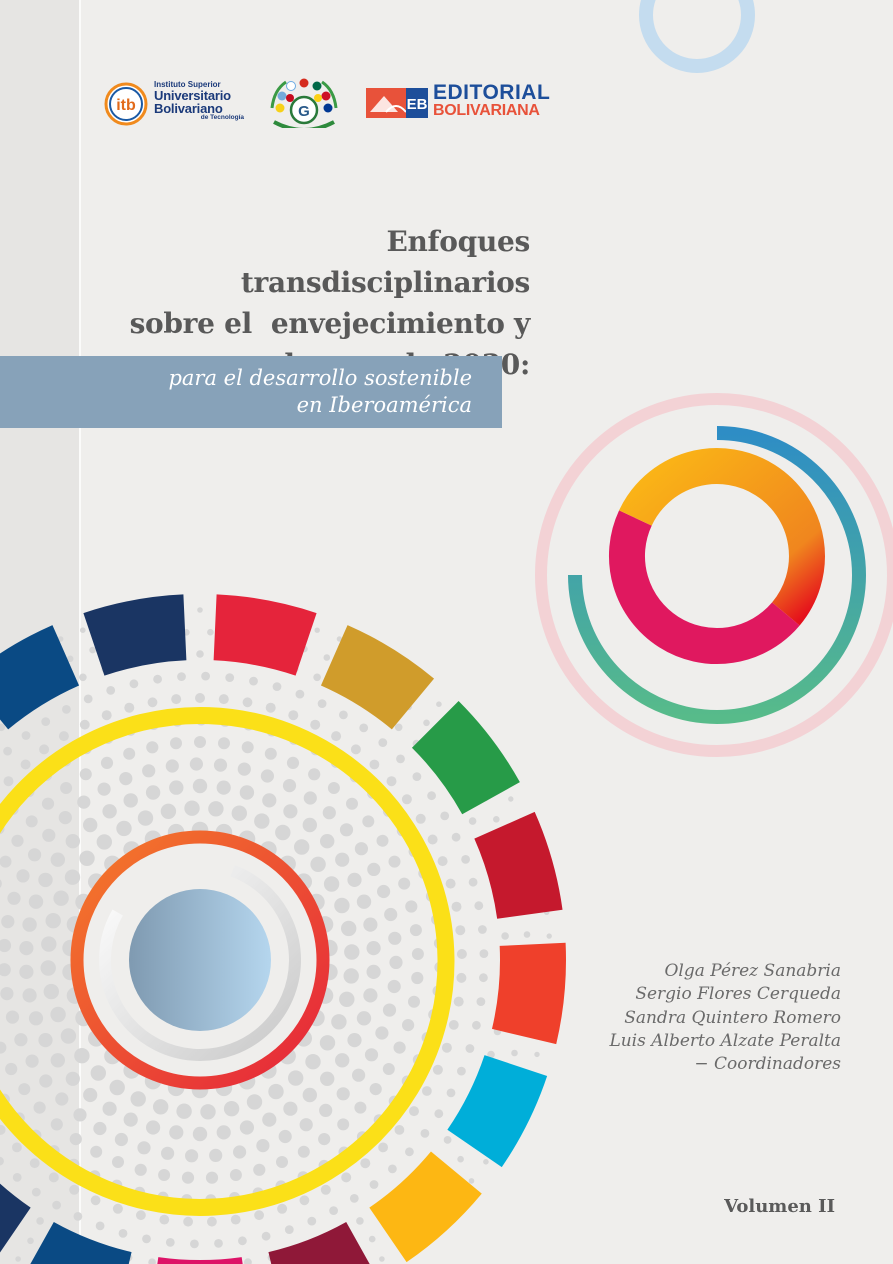 The image size is (893, 1264). I want to click on author-name: Sandra Quintero Romero, so click(732, 1017).